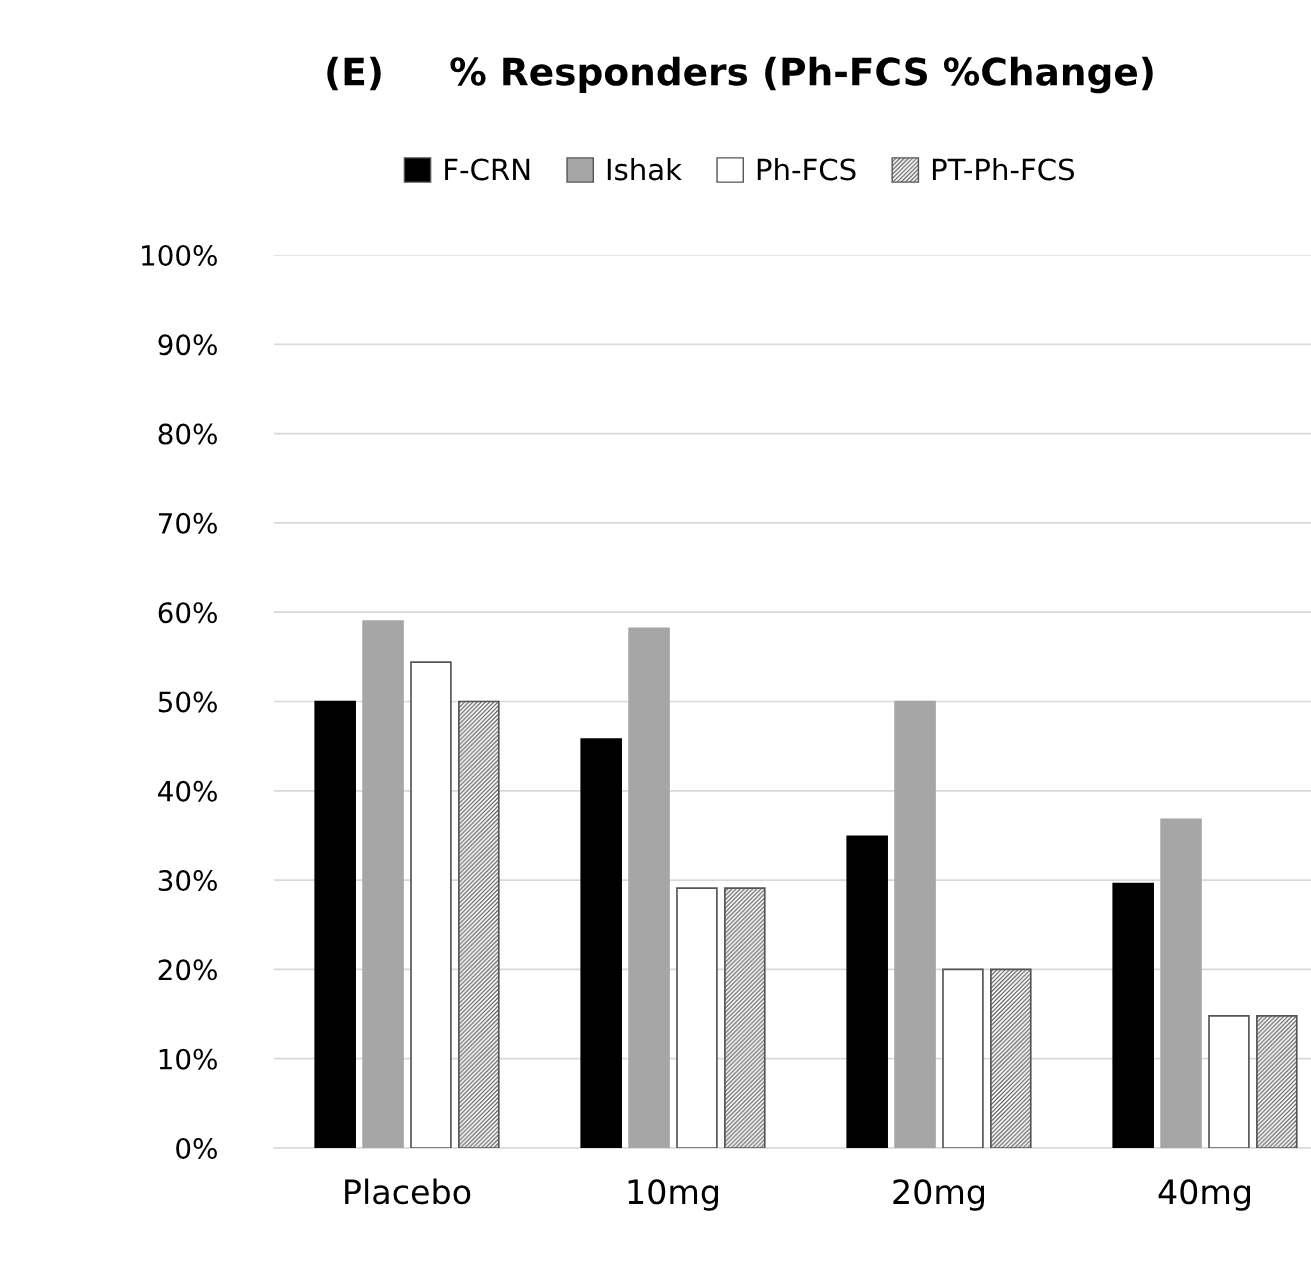  Describe the element at coordinates (673, 1195) in the screenshot. I see `x-tick-label: 10mg` at that location.